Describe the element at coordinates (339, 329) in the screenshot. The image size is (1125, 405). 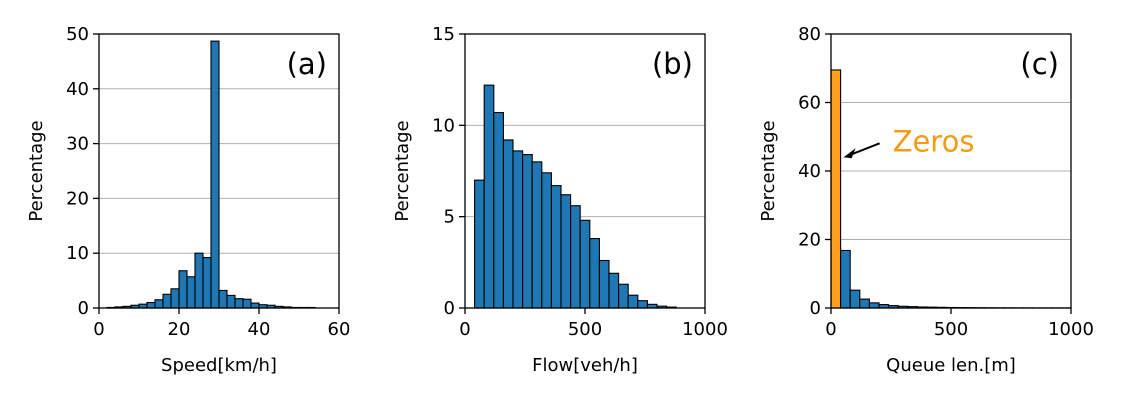
I see `x-tick-label: 60` at that location.